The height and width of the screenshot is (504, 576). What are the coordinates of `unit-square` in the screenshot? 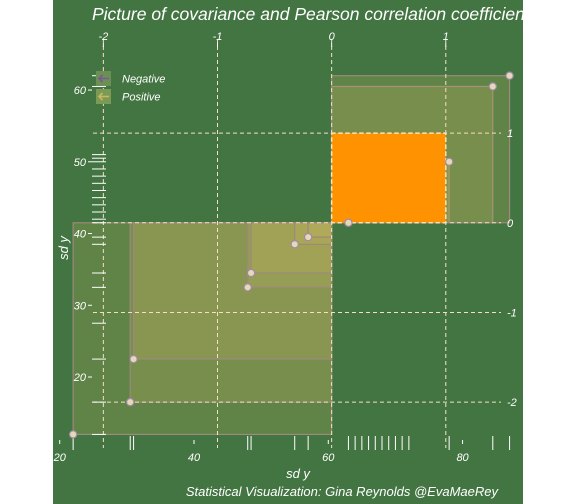 It's located at (388, 178).